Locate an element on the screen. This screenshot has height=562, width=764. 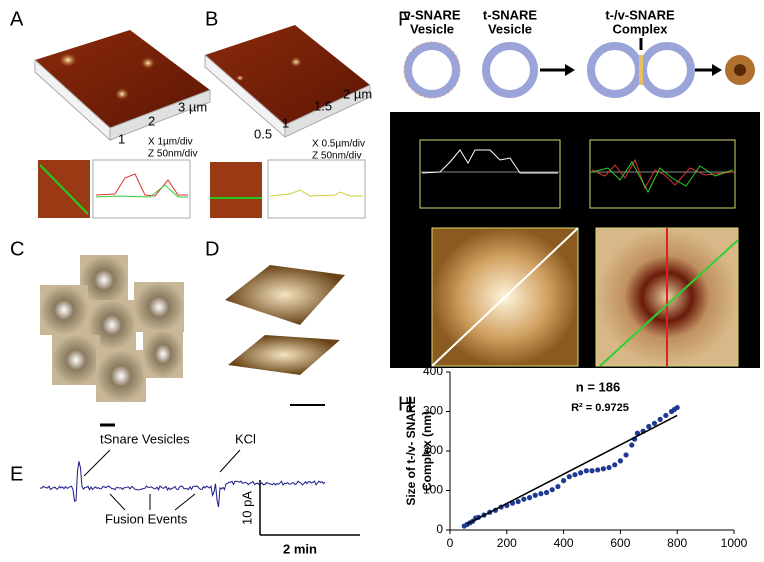
panel-e is located at coordinates (199, 492).